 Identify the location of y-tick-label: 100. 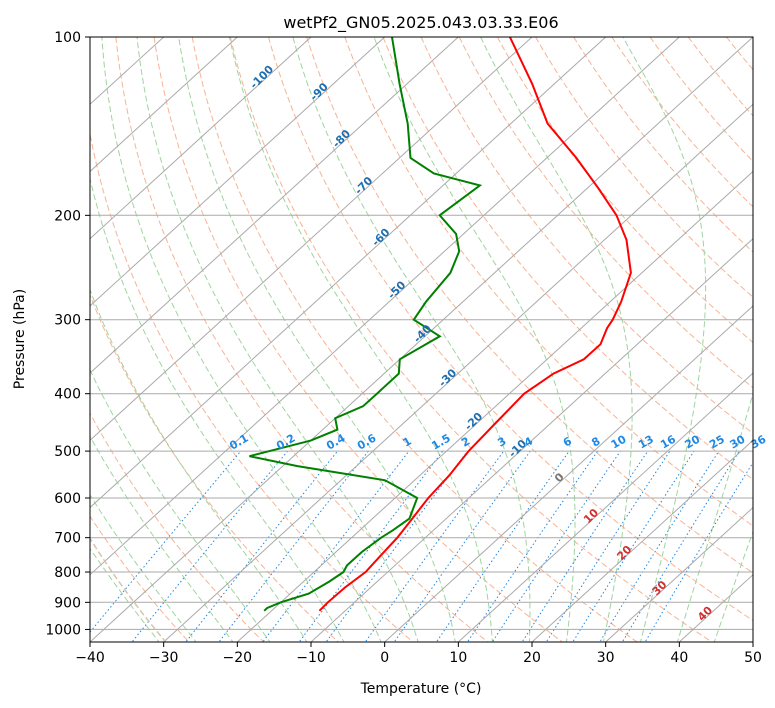
(67, 38).